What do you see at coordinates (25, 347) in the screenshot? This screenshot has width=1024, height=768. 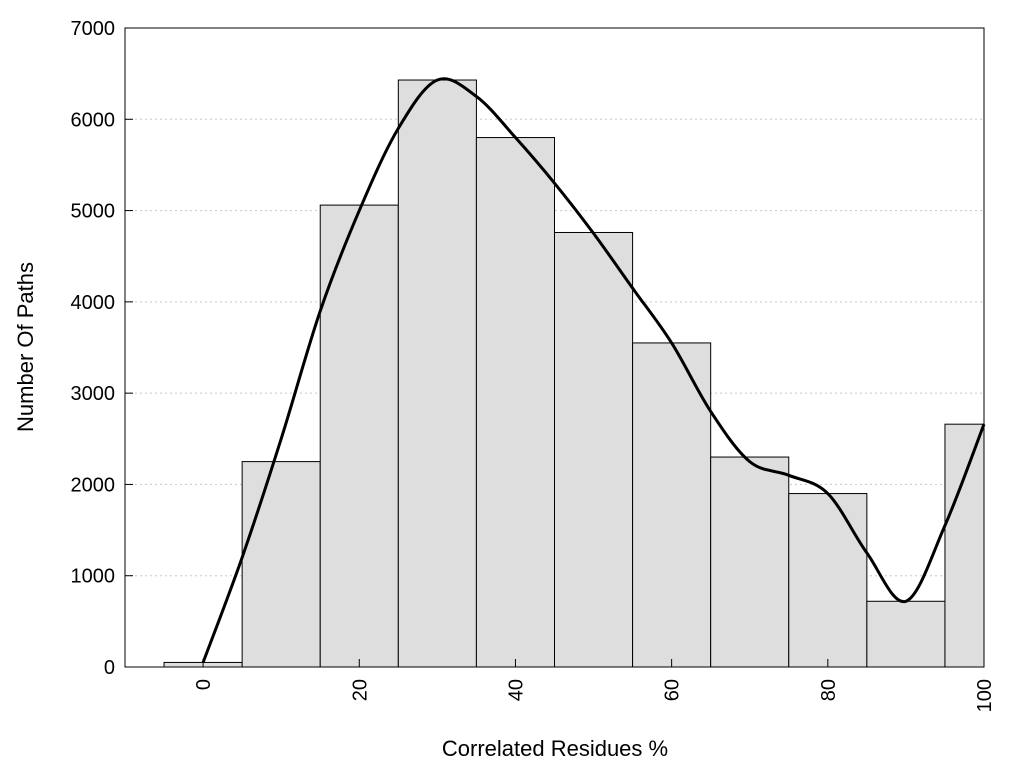 I see `y-axis-label: Number Of Paths` at bounding box center [25, 347].